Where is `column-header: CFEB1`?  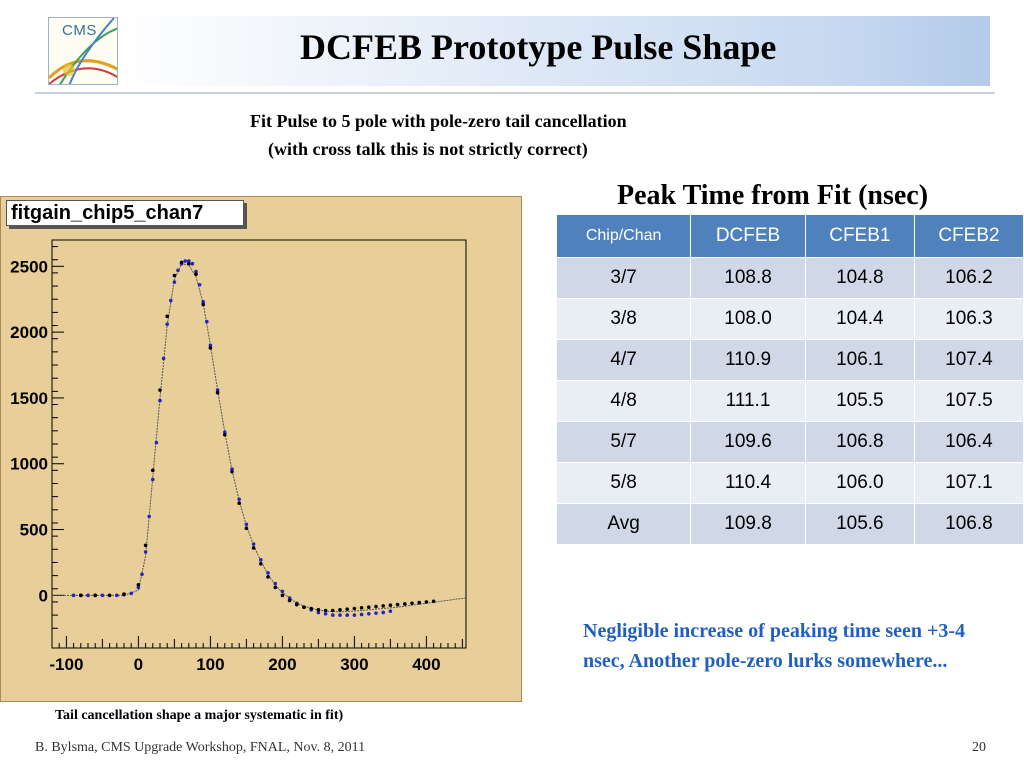 column-header: CFEB1 is located at coordinates (859, 236).